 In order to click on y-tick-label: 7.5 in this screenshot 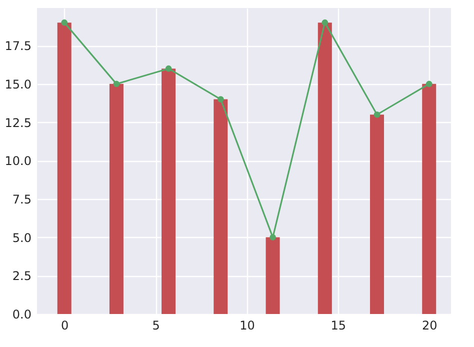, I will do `click(22, 199)`.